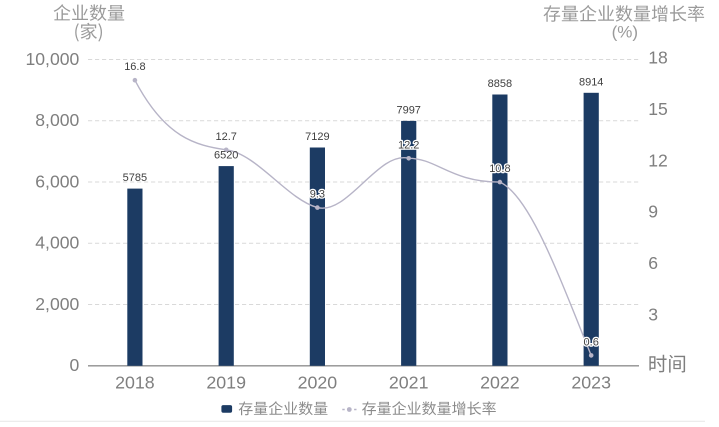  I want to click on svg-text: 2,000, so click(57, 304).